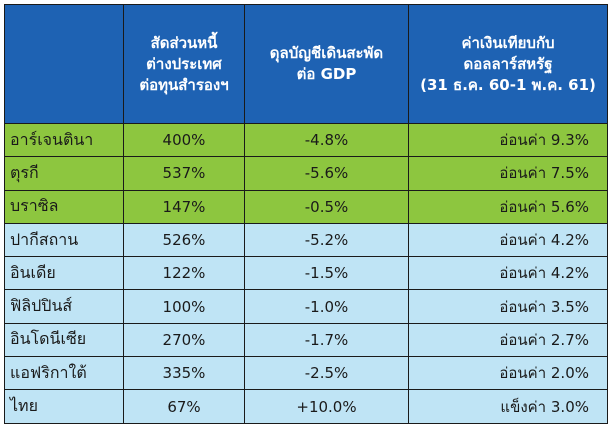 Image resolution: width=614 pixels, height=428 pixels. I want to click on header-fx-change-line-2: ดอลลาร์สหรัฐ, so click(508, 63).